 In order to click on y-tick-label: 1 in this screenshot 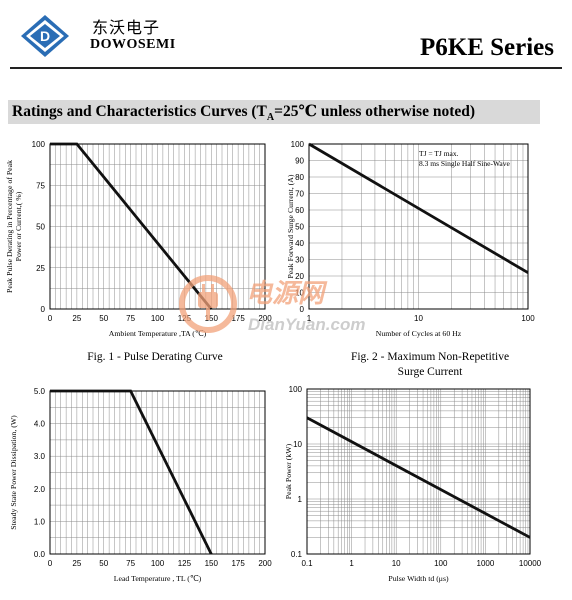, I will do `click(300, 499)`.